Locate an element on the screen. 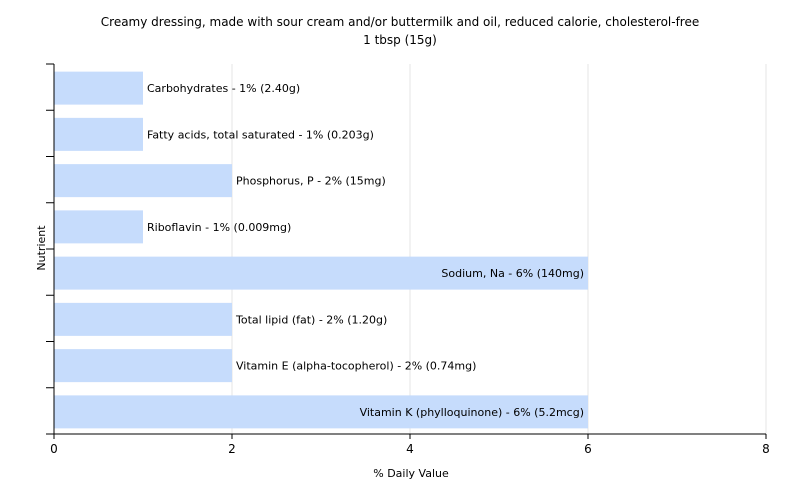 The height and width of the screenshot is (500, 800). bar-label: Carbohydrates - 1% (2.40g) is located at coordinates (223, 88).